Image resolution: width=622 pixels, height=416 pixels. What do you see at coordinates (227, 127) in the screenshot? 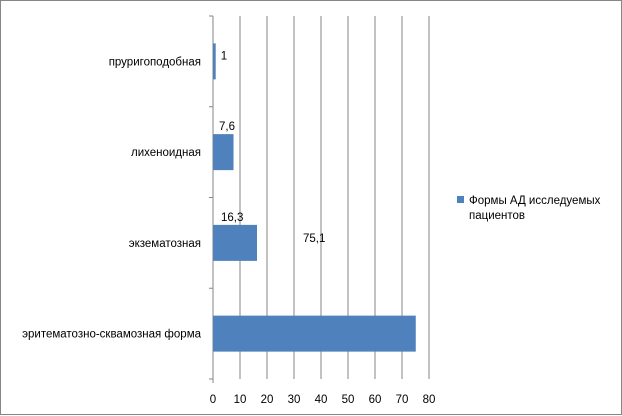
I see `data-label: 7,6` at bounding box center [227, 127].